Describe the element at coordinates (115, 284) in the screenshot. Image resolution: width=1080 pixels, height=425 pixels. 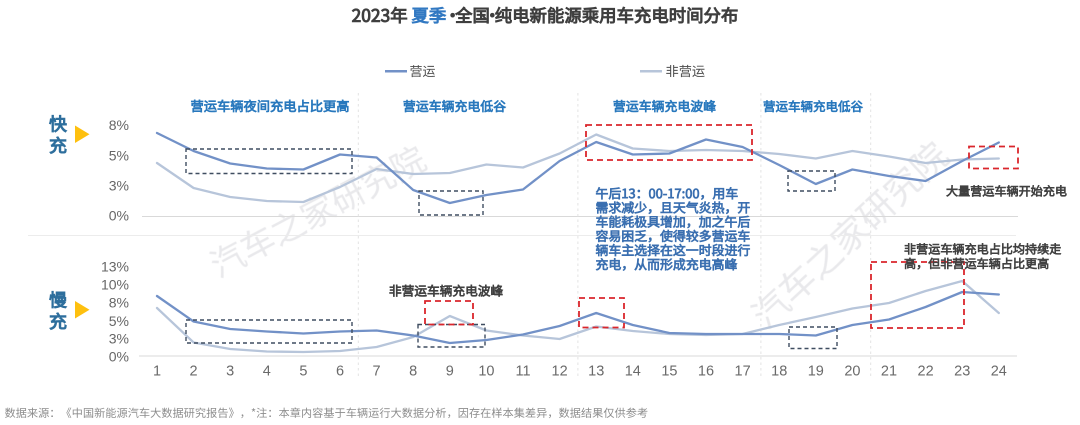
I see `svg-text: 10%` at that location.